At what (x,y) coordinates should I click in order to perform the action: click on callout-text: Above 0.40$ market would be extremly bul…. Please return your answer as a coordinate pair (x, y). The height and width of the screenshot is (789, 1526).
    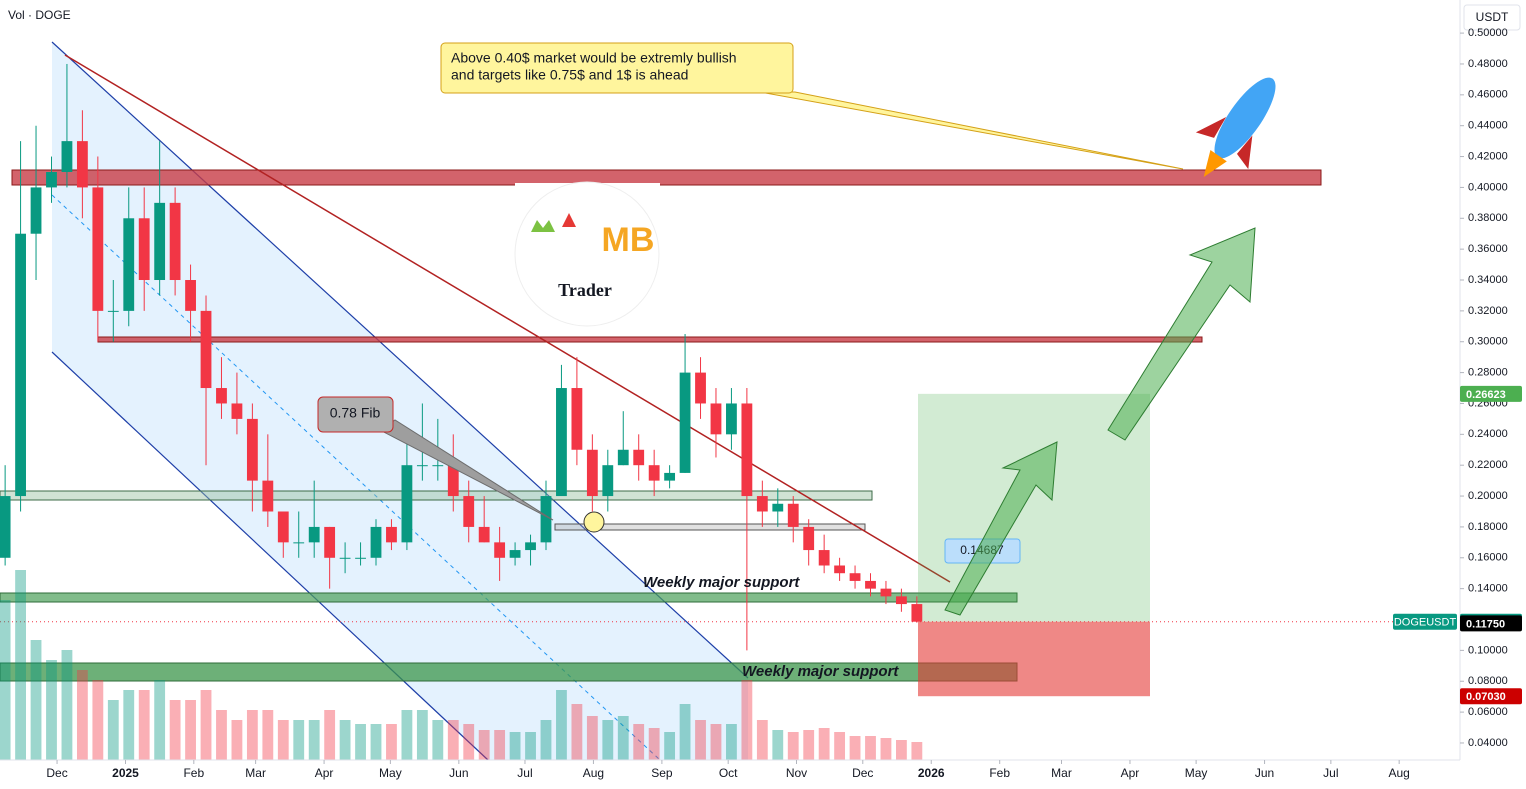
    Looking at the image, I should click on (594, 58).